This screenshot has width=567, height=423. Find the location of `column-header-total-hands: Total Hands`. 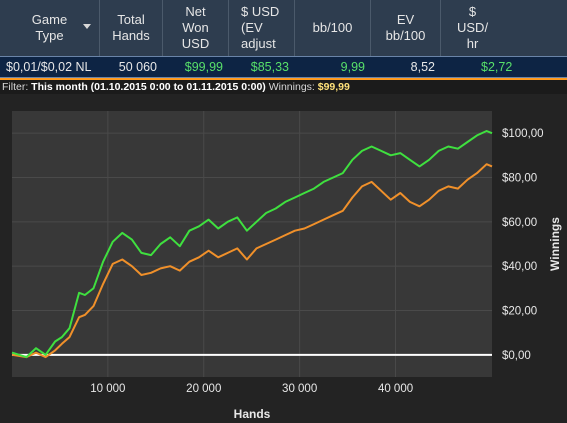

column-header-total-hands: Total Hands is located at coordinates (131, 28).